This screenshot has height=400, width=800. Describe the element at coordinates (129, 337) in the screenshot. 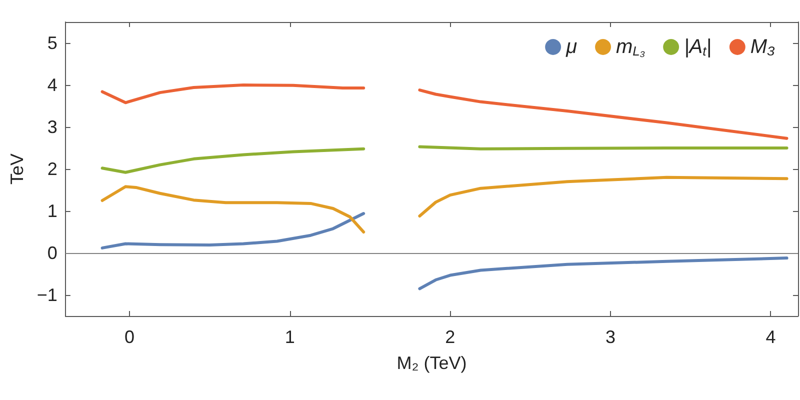

I see `x-tick-label: 0` at that location.